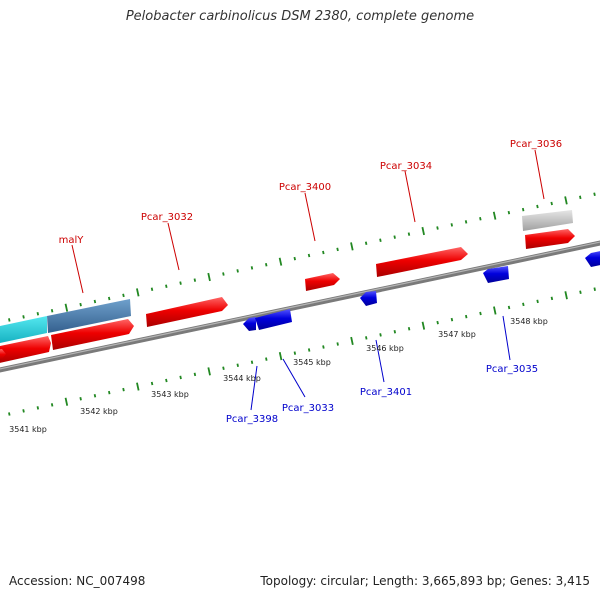 Image resolution: width=600 pixels, height=600 pixels. Describe the element at coordinates (89, 316) in the screenshot. I see `selected-region-steel` at that location.